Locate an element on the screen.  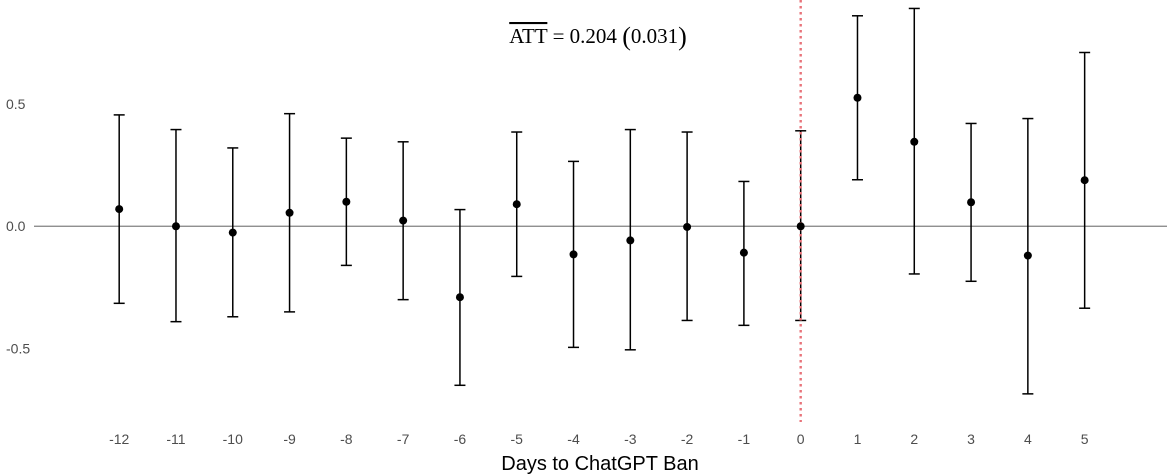
att-symbol: ATT is located at coordinates (528, 36).